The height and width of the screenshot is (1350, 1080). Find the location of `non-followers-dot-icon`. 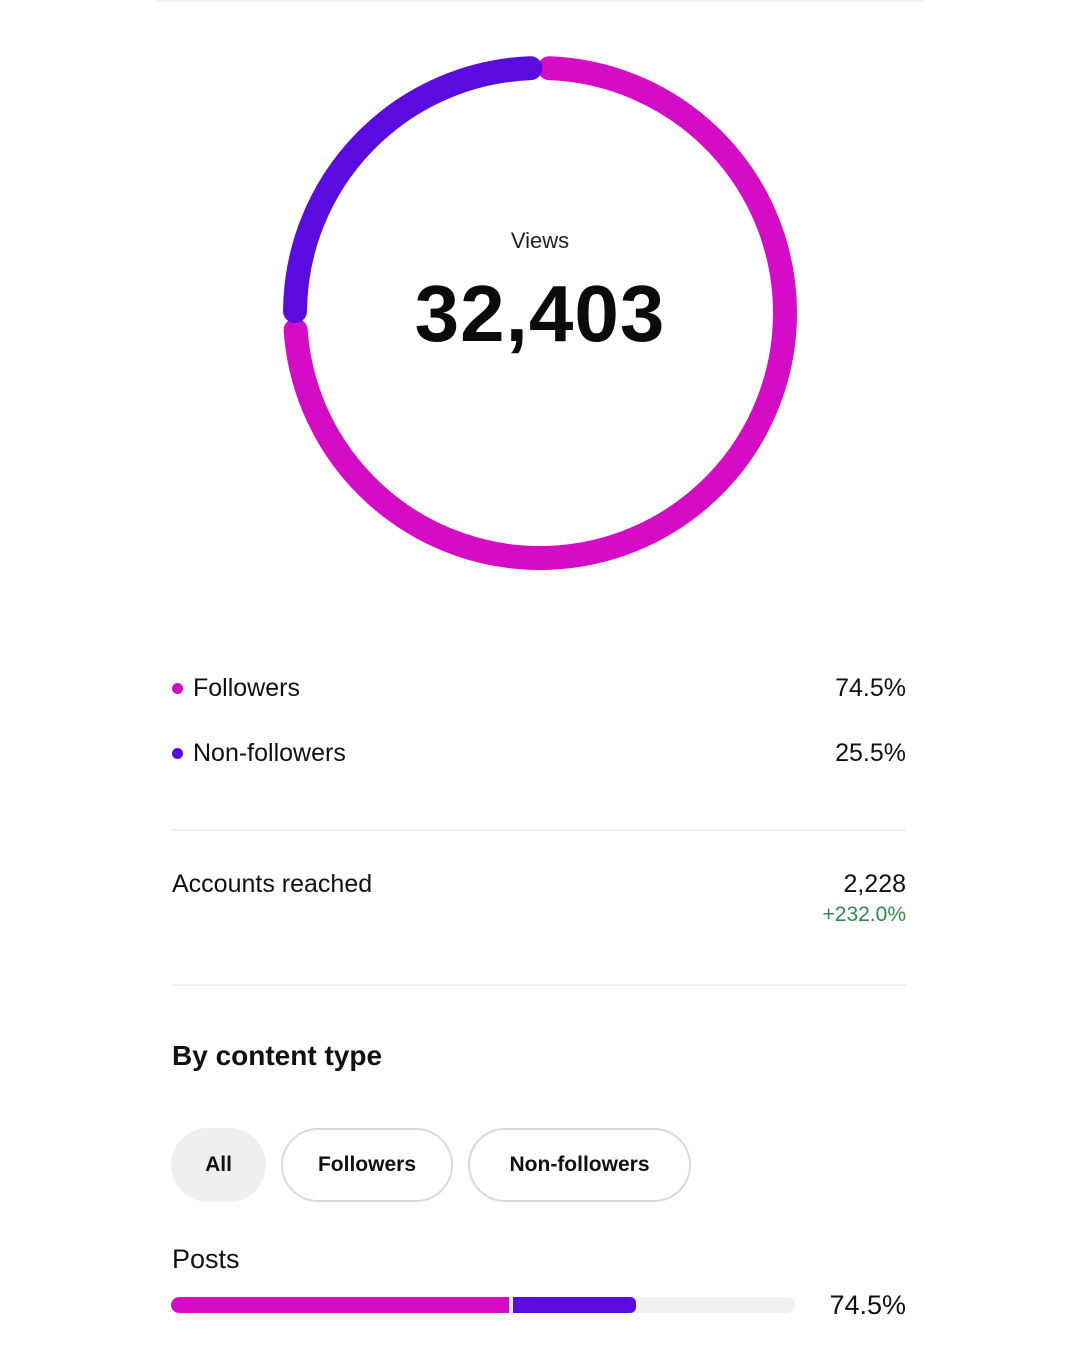

non-followers-dot-icon is located at coordinates (177, 753).